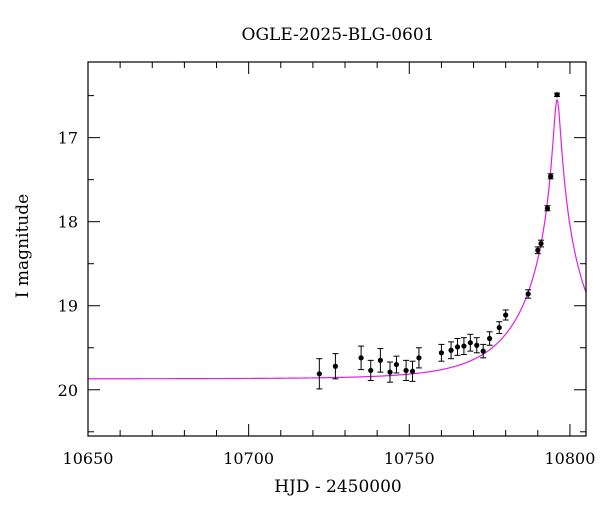  What do you see at coordinates (68, 138) in the screenshot?
I see `y-tick-label: 17` at bounding box center [68, 138].